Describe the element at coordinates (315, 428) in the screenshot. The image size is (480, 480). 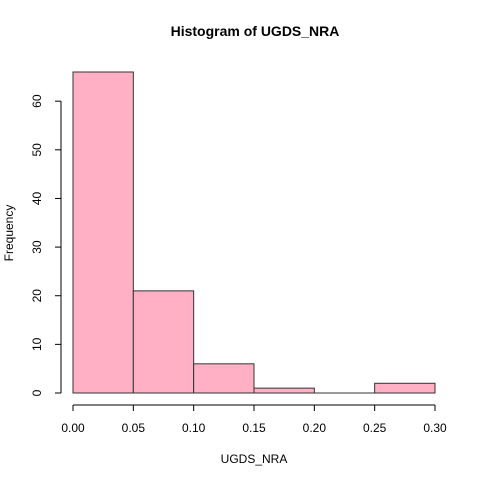
I see `x-tick-label-4: 0.20` at that location.